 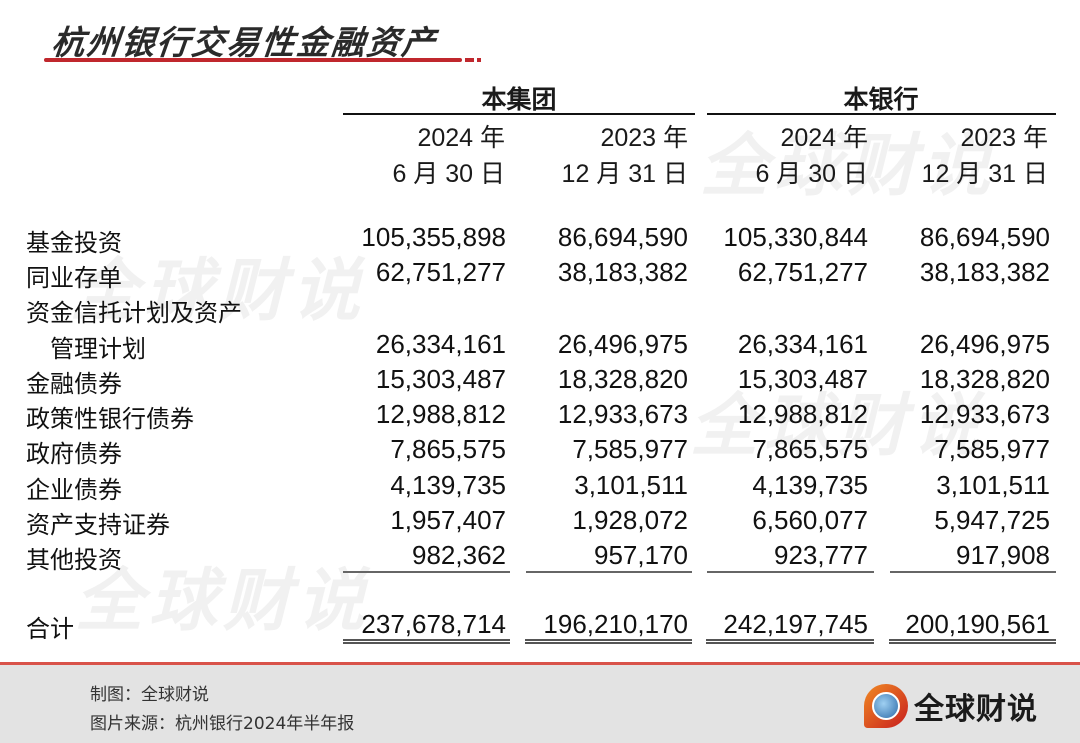 What do you see at coordinates (795, 237) in the screenshot?
I see `cell: 105,330,844` at bounding box center [795, 237].